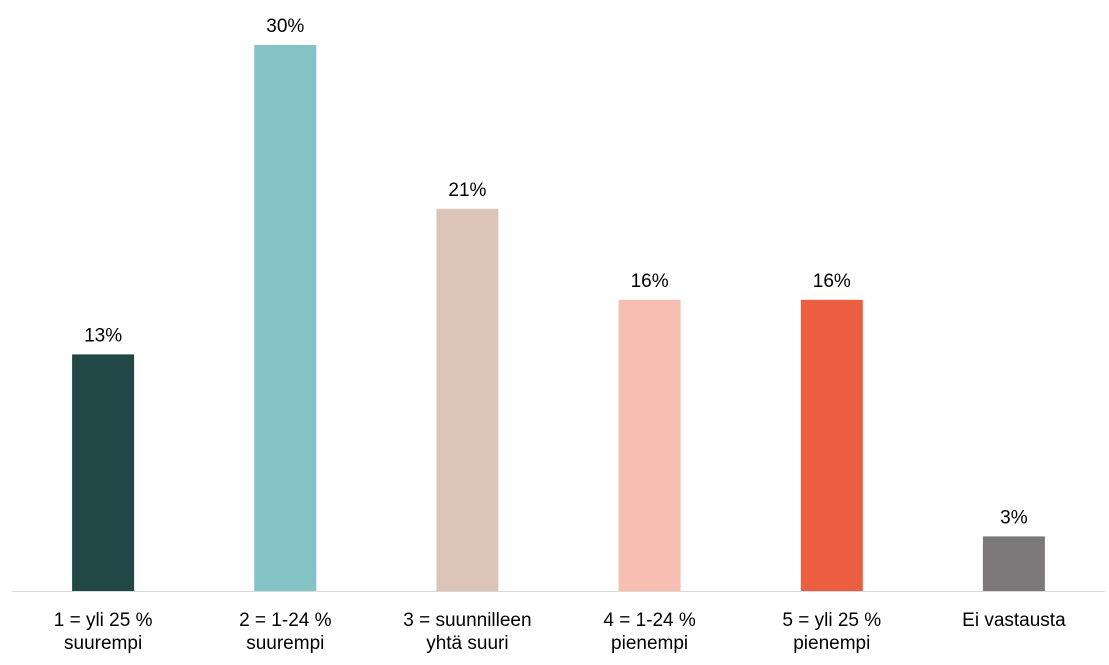 The height and width of the screenshot is (665, 1109). What do you see at coordinates (649, 632) in the screenshot?
I see `category-label: 4 = 1-24 % pienempi` at bounding box center [649, 632].